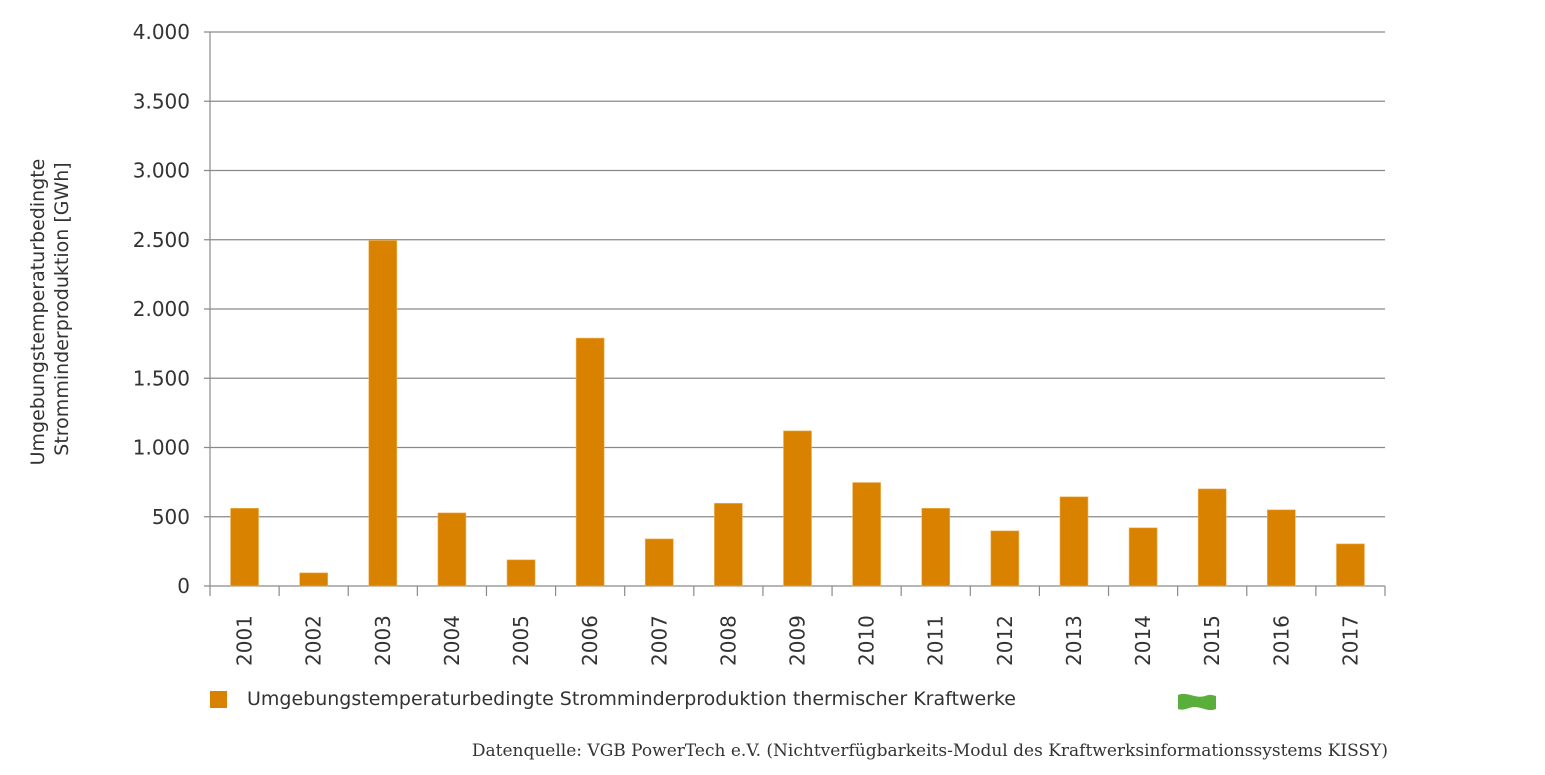 Image resolution: width=1545 pixels, height=775 pixels. What do you see at coordinates (728, 545) in the screenshot?
I see `bar-2008` at bounding box center [728, 545].